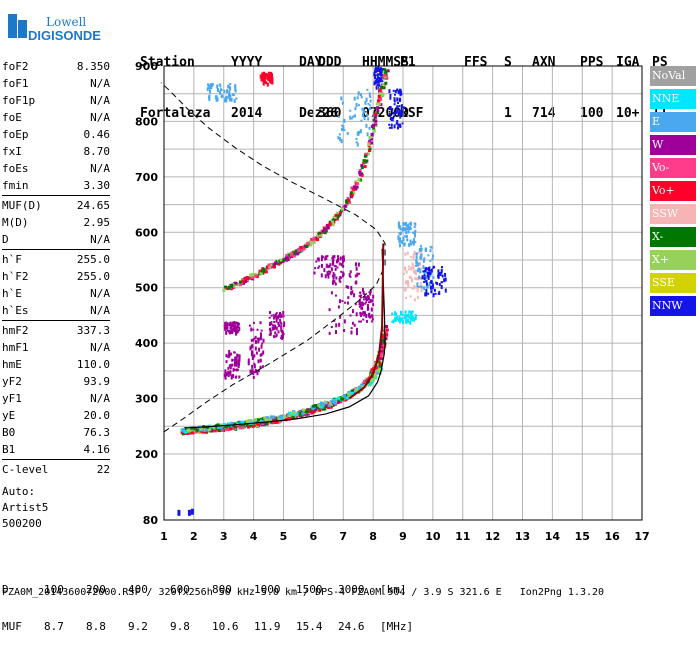  What do you see at coordinates (138, 589) in the screenshot?
I see `dmuf-value: 400` at bounding box center [138, 589].